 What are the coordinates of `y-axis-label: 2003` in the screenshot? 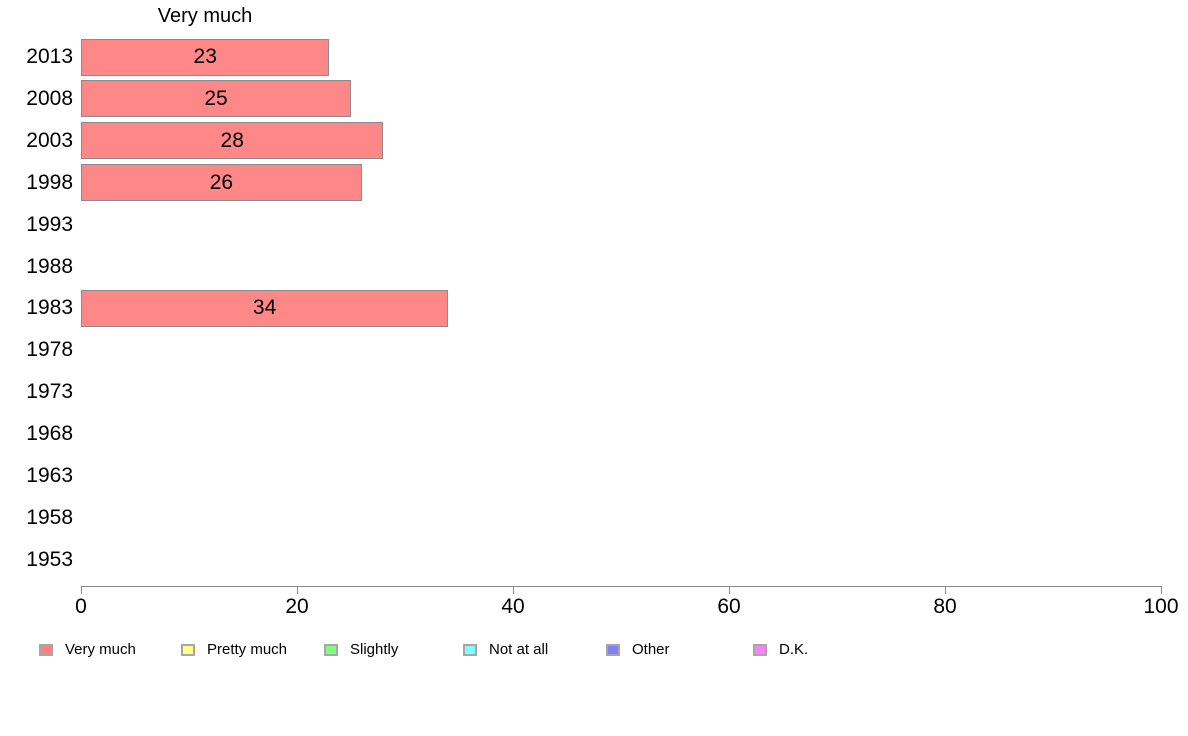 It's located at (49, 140).